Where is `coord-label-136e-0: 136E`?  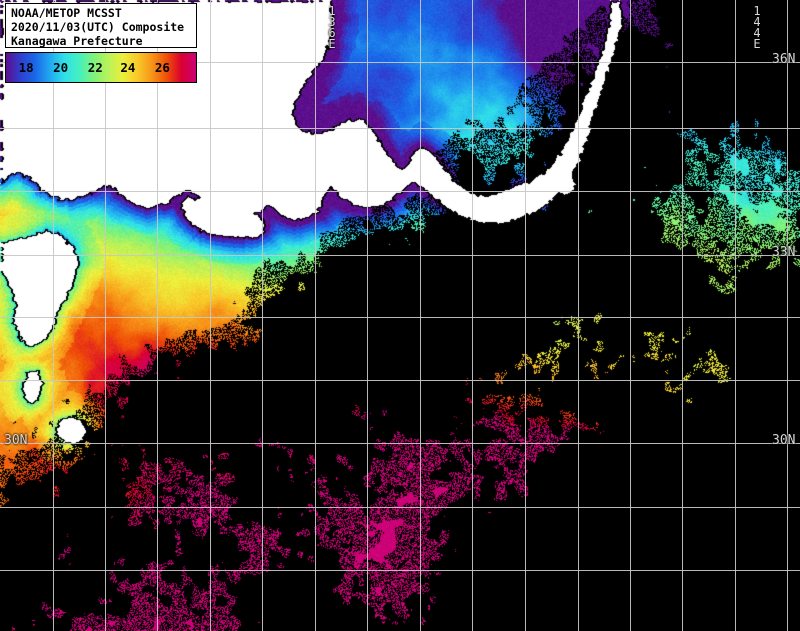 coord-label-136e-0: 136E is located at coordinates (332, 26).